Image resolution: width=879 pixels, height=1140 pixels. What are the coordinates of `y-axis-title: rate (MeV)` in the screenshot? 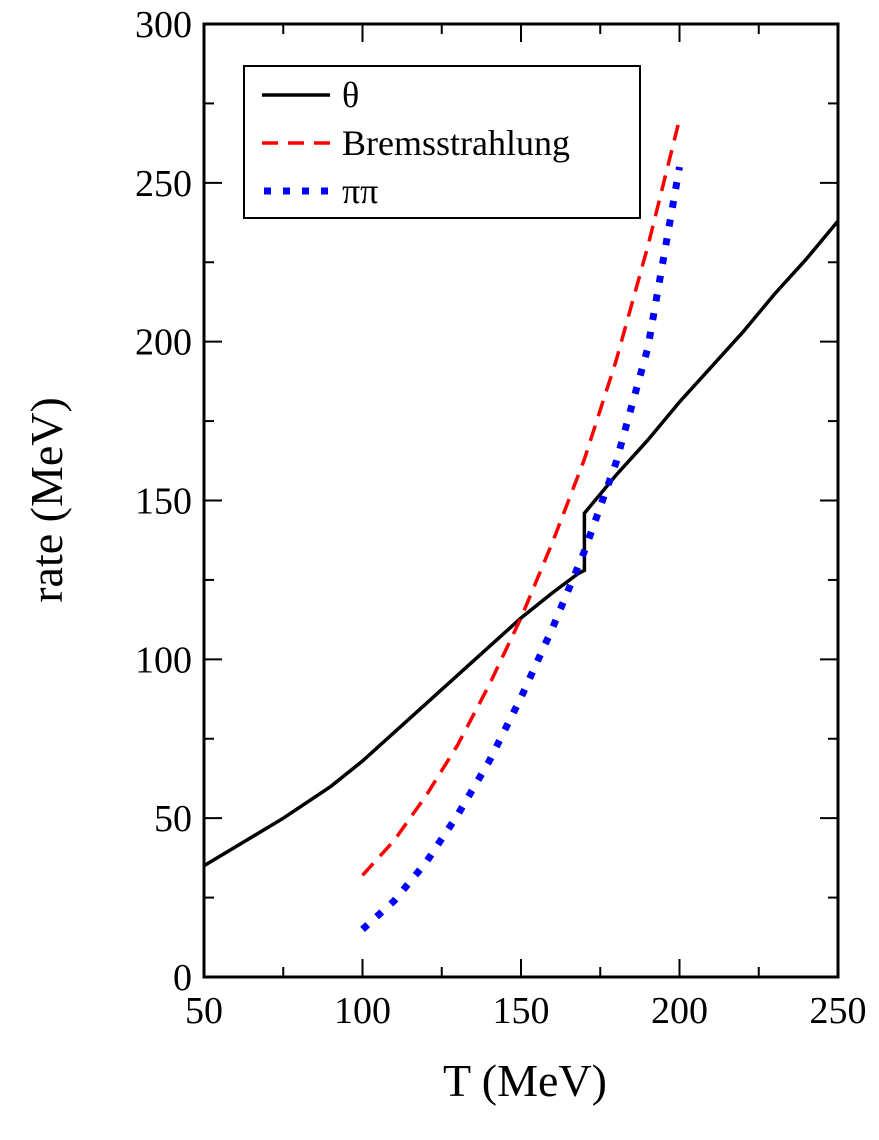 It's located at (46, 500).